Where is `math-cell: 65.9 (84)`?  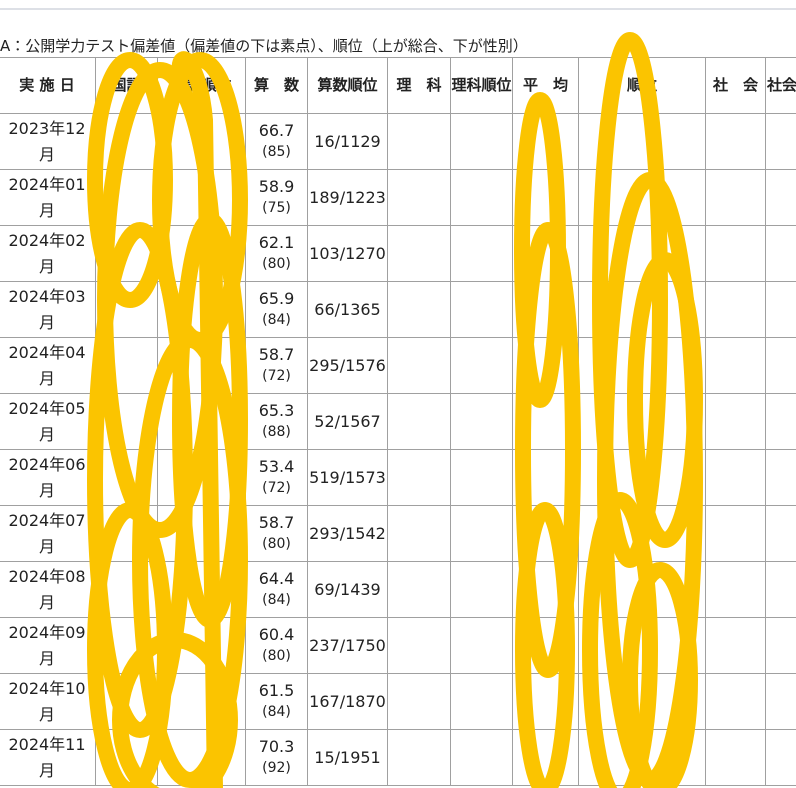 math-cell: 65.9 (84) is located at coordinates (276, 309).